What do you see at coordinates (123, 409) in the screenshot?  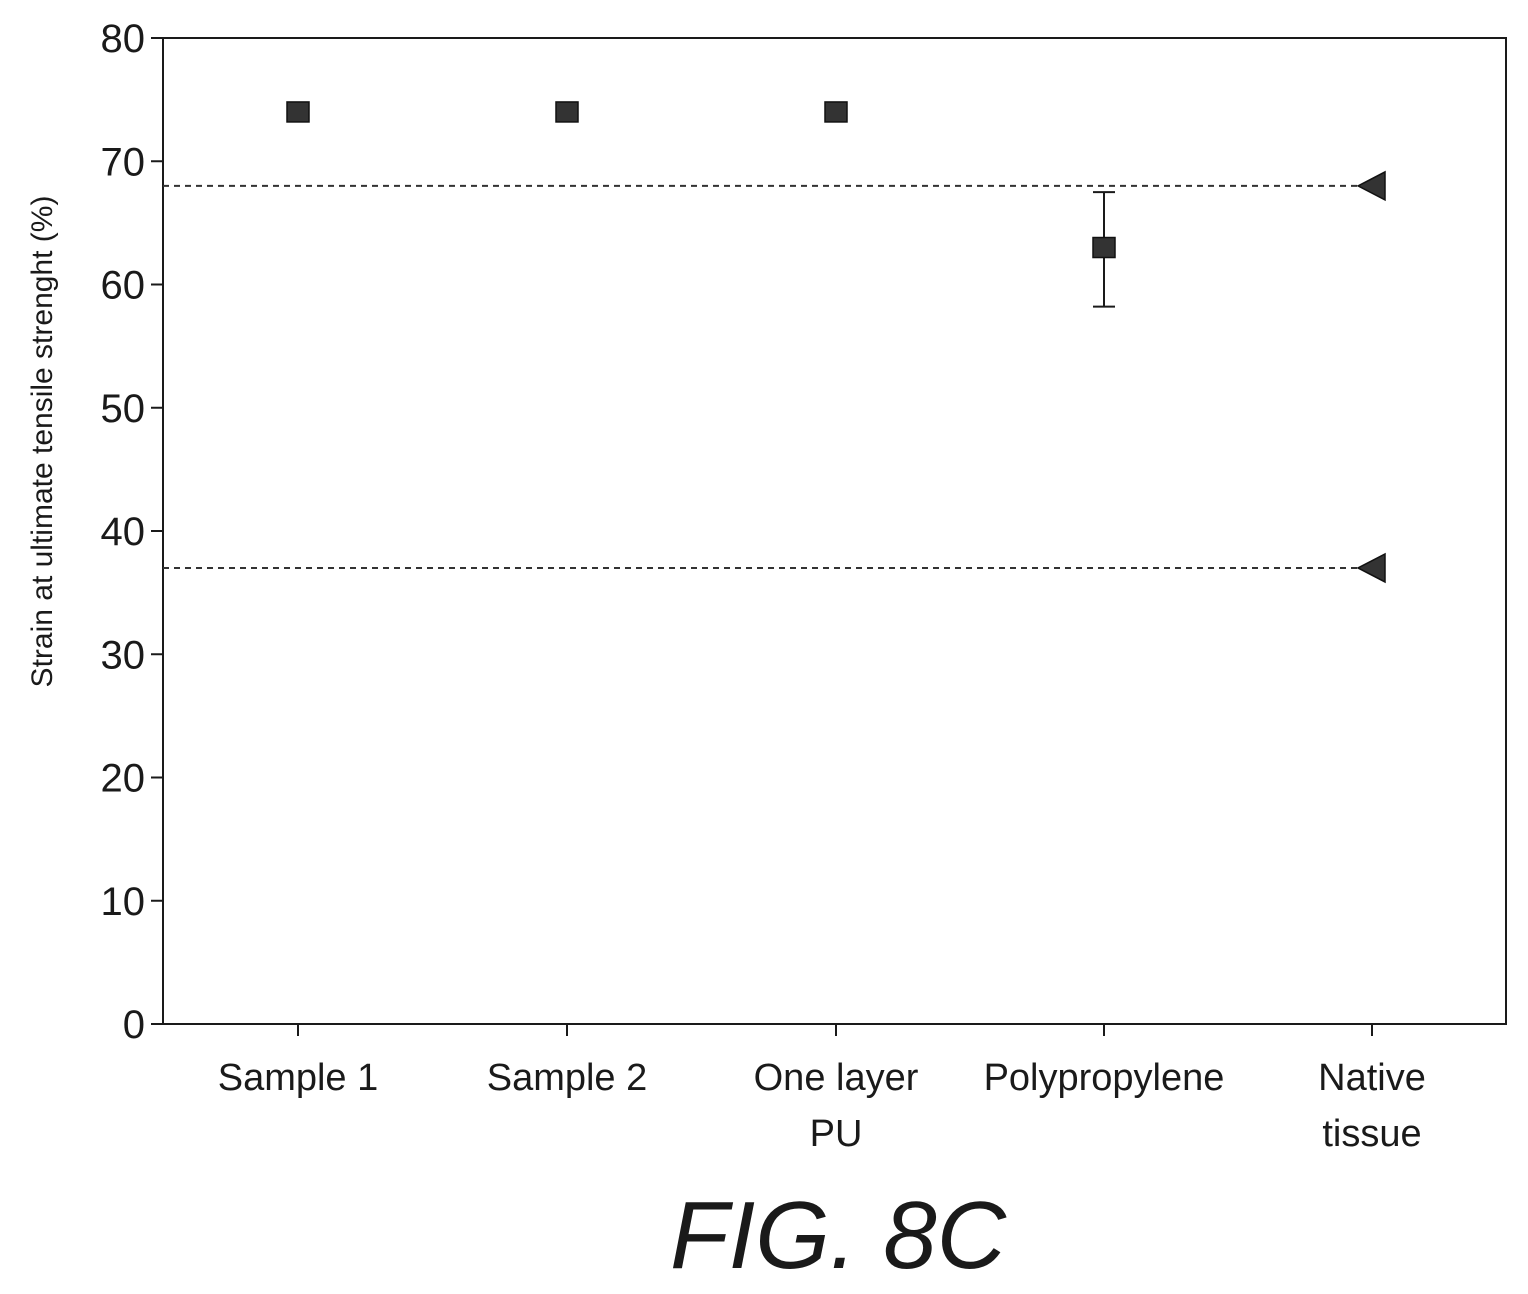 I see `y-tick-label: 50` at bounding box center [123, 409].